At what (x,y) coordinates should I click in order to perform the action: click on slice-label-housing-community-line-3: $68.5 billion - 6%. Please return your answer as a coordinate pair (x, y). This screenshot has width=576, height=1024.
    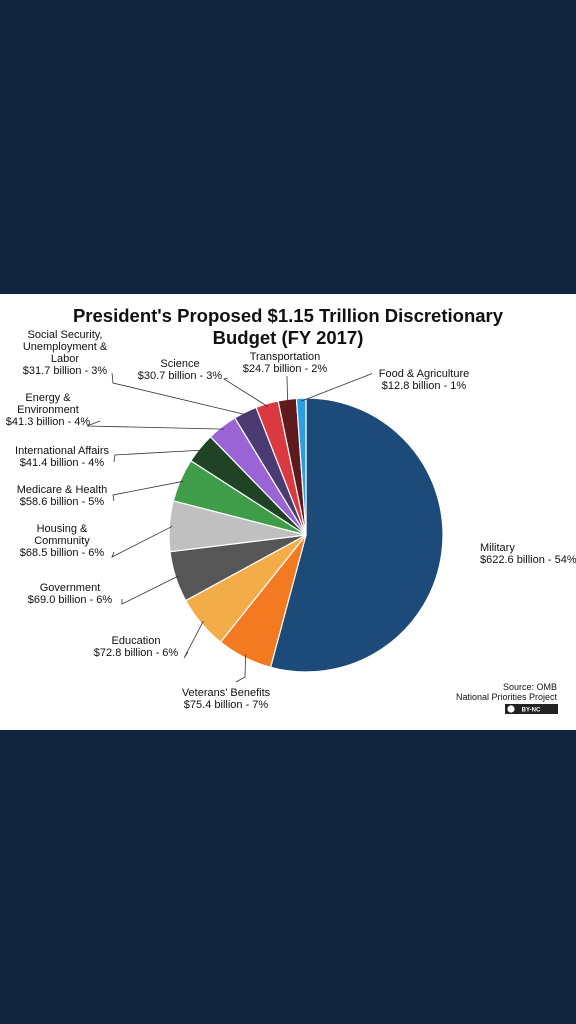
    Looking at the image, I should click on (62, 553).